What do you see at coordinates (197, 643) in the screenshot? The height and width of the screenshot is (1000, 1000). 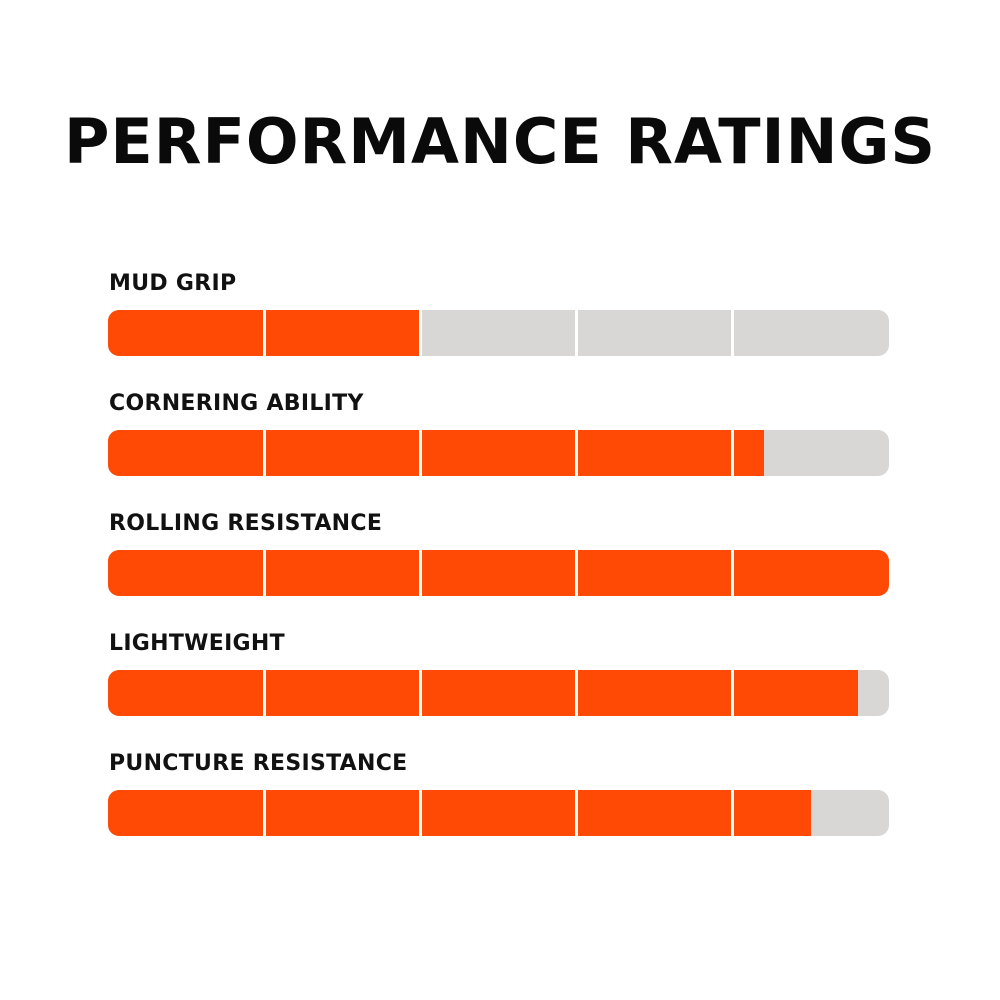 I see `rating-label: LIGHTWEIGHT` at bounding box center [197, 643].